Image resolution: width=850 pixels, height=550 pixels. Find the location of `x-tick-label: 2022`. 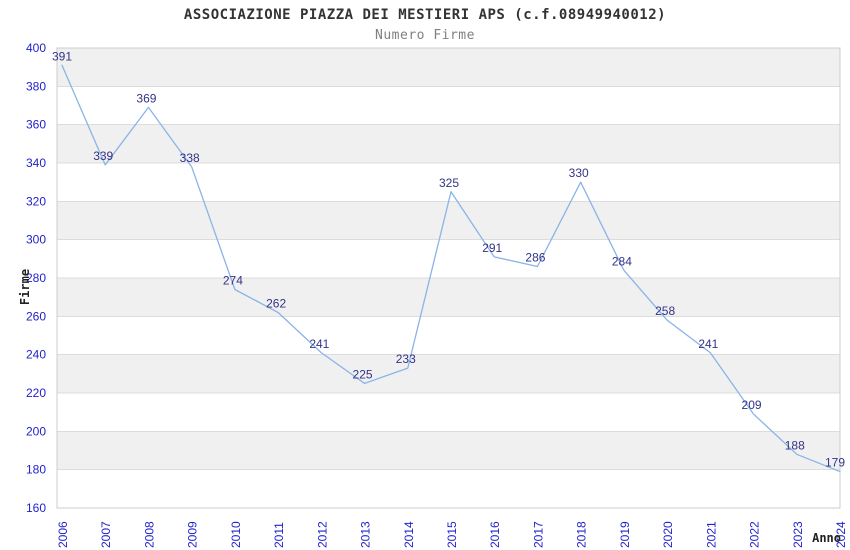

x-tick-label: 2022 is located at coordinates (755, 534).